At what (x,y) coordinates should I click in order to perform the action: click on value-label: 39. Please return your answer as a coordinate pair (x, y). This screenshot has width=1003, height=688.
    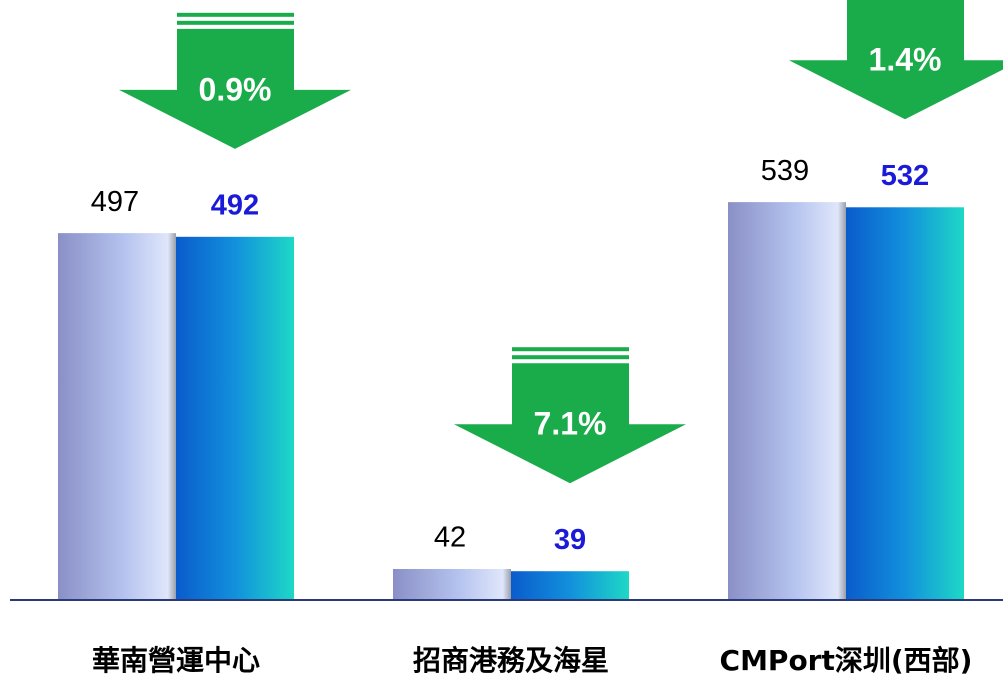
    Looking at the image, I should click on (570, 540).